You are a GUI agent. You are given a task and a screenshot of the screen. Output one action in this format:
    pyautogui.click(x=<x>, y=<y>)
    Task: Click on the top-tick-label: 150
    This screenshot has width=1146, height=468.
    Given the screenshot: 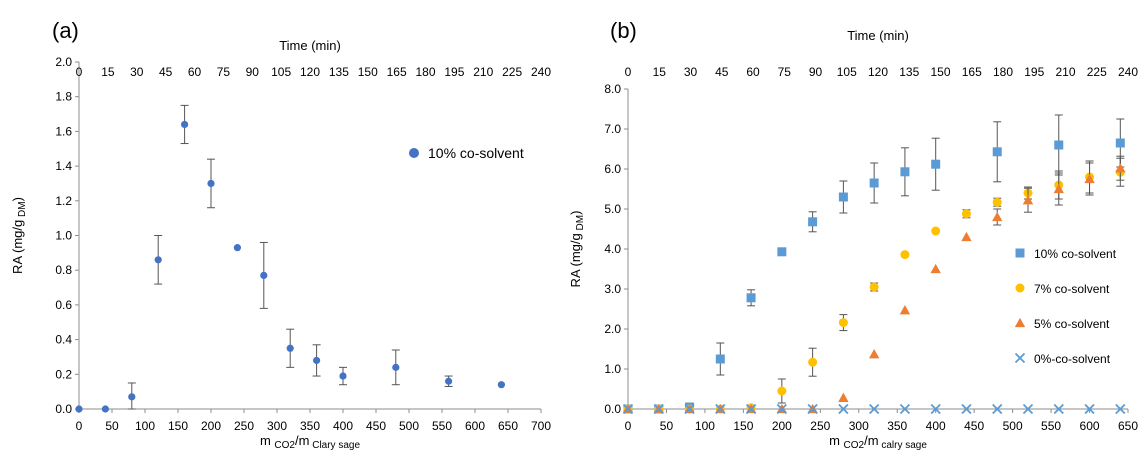 What is the action you would take?
    pyautogui.click(x=940, y=72)
    